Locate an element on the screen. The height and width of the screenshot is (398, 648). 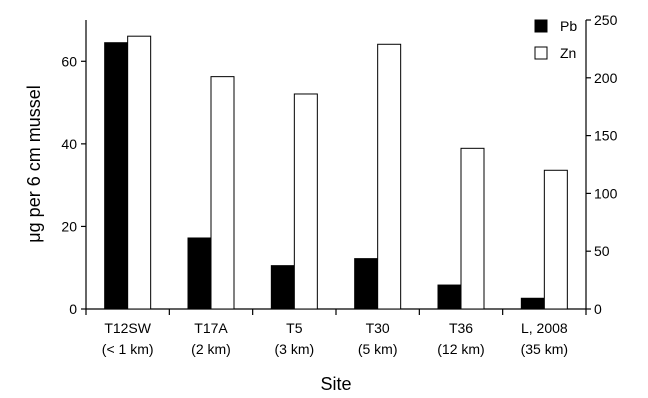
left-y-ticks: 0 20 40 60 is located at coordinates (73, 185).